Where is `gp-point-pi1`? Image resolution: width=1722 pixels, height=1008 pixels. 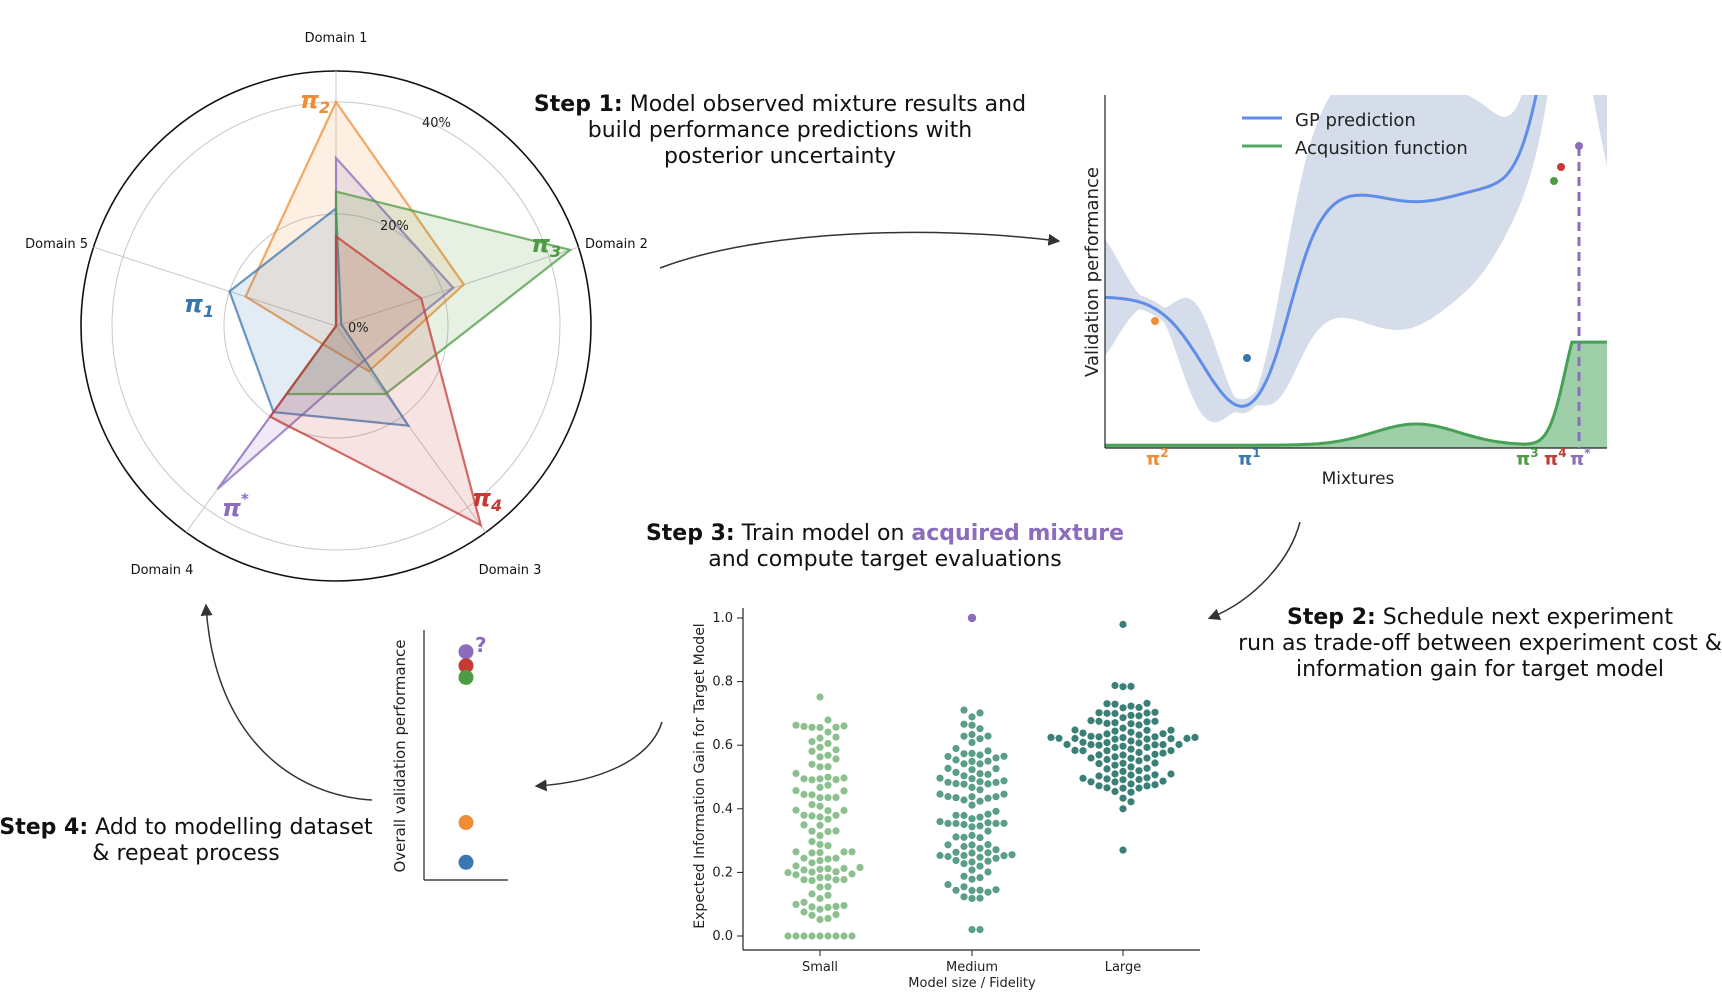 gp-point-pi1 is located at coordinates (1247, 358).